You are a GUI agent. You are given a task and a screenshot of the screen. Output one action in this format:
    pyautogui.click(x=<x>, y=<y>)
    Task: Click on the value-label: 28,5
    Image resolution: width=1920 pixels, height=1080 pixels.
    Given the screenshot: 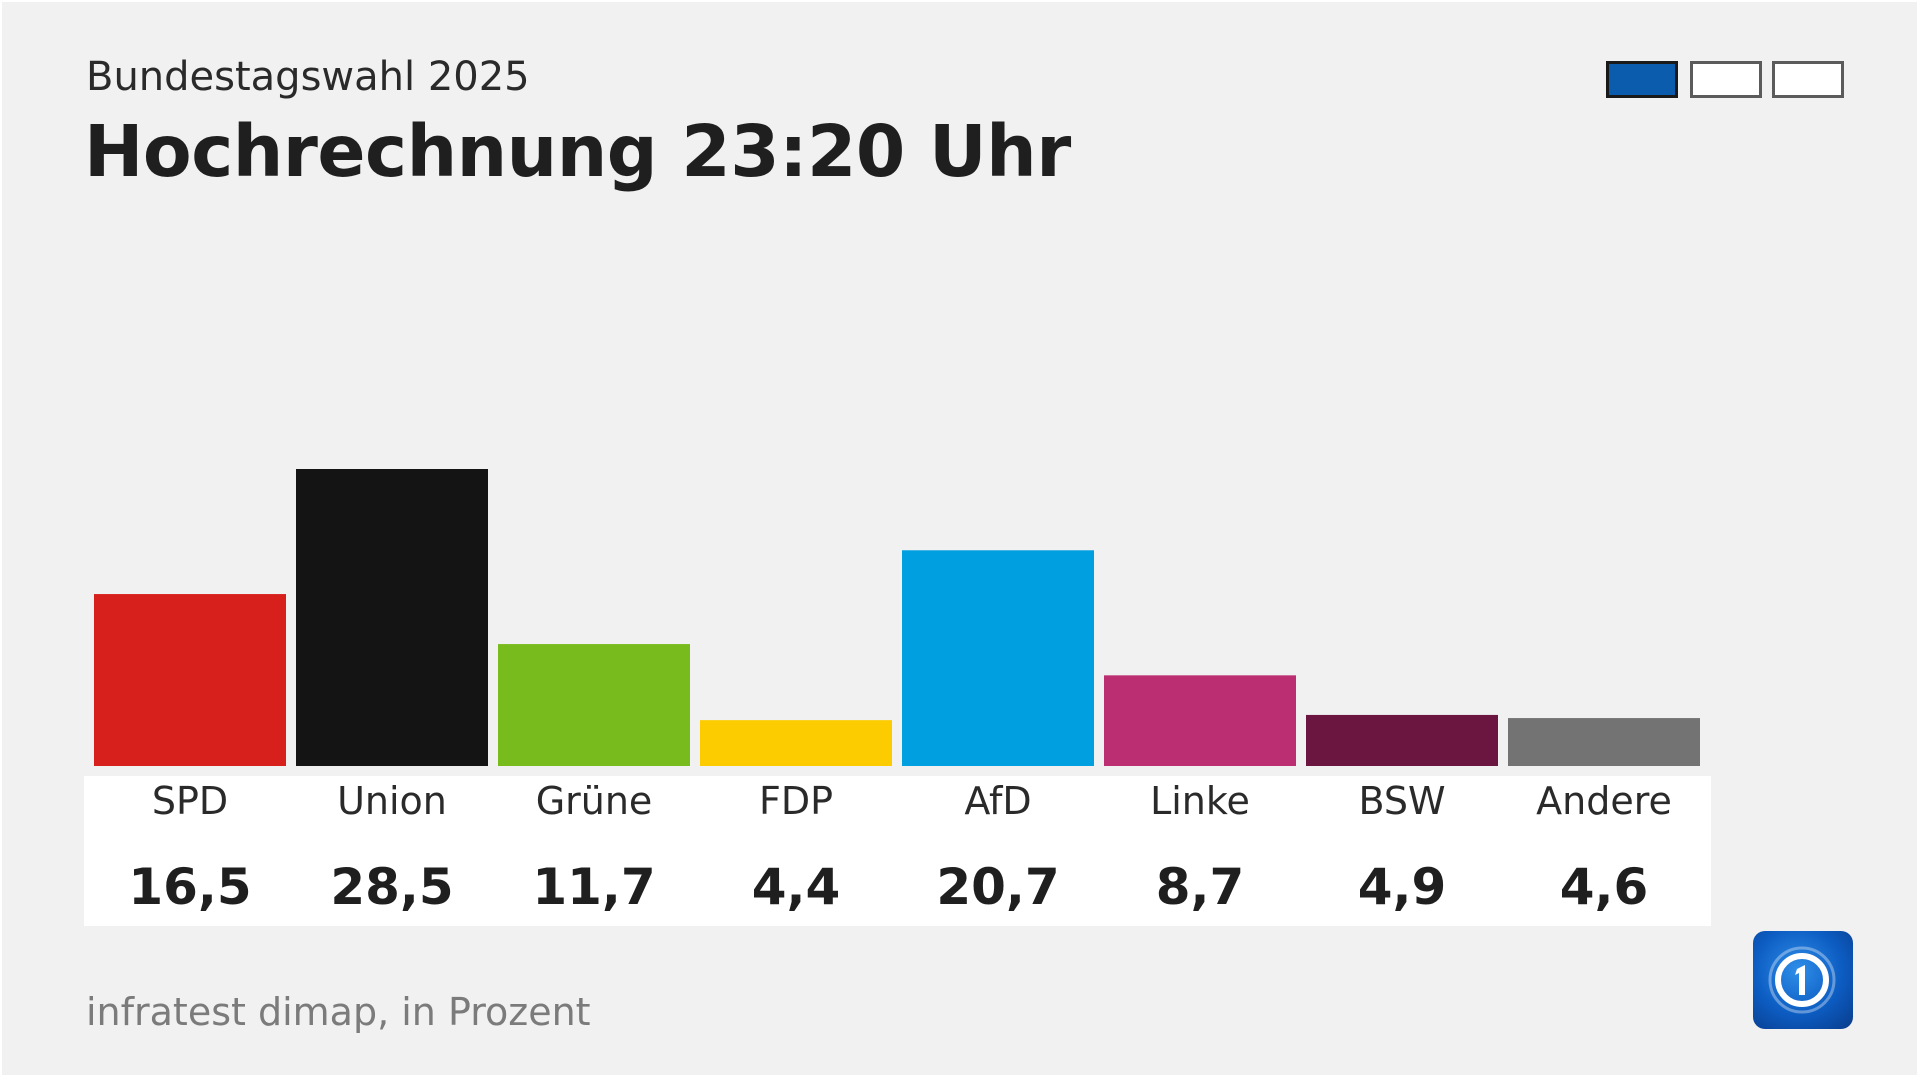 What is the action you would take?
    pyautogui.click(x=391, y=887)
    